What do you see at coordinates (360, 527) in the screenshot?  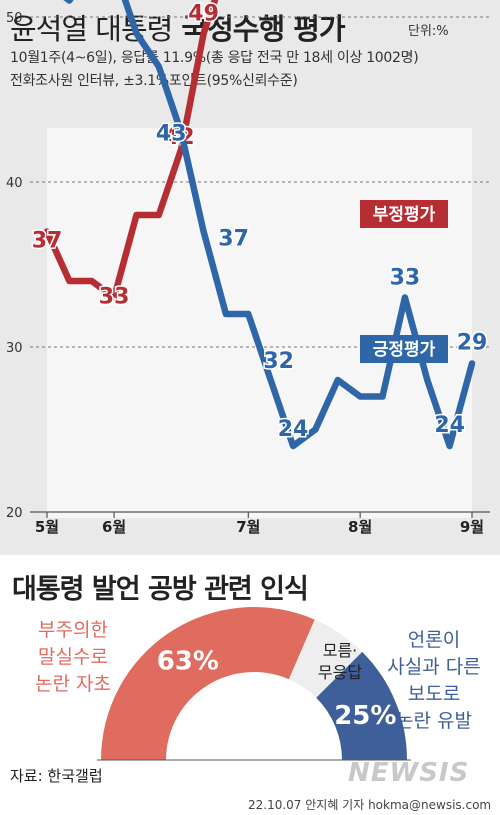 I see `x-tick-label: 8월` at bounding box center [360, 527].